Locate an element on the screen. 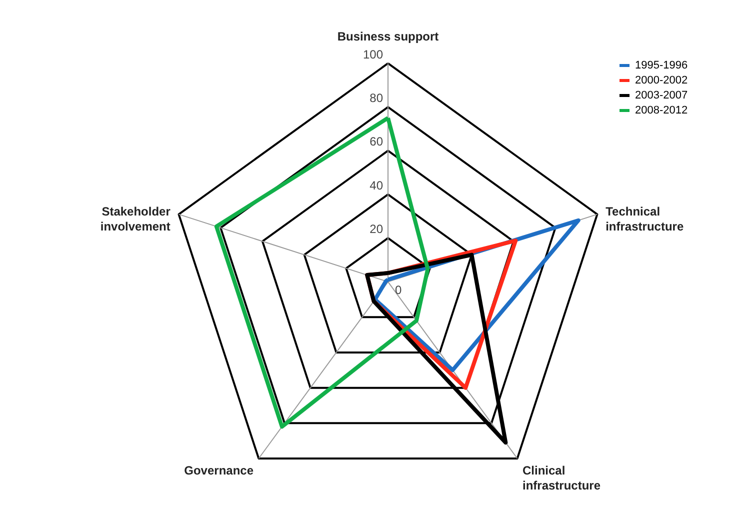  y-tick-label: 40 is located at coordinates (377, 185).